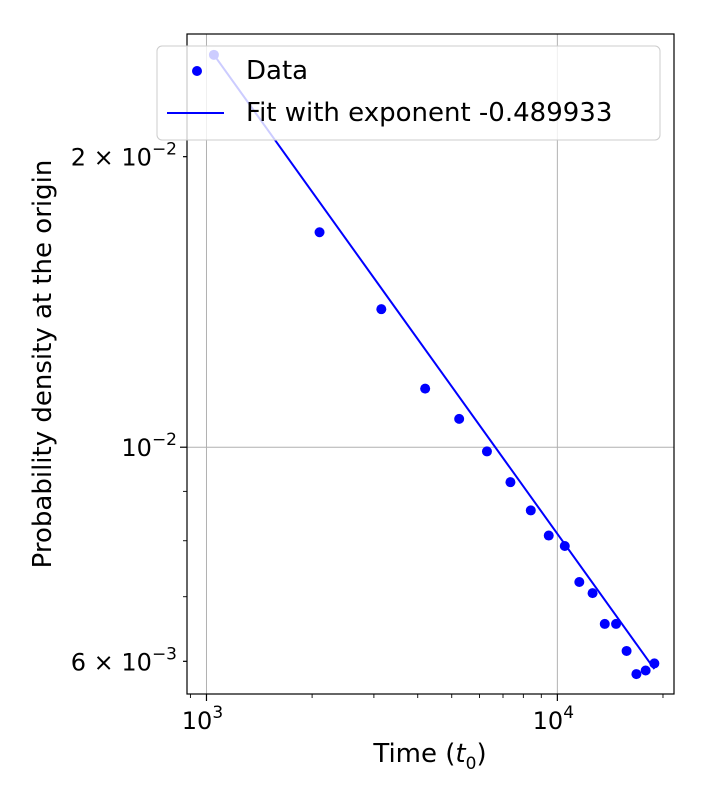 Image resolution: width=707 pixels, height=800 pixels. Describe the element at coordinates (43, 364) in the screenshot. I see `y-axis-label: Probability density at the origin` at that location.